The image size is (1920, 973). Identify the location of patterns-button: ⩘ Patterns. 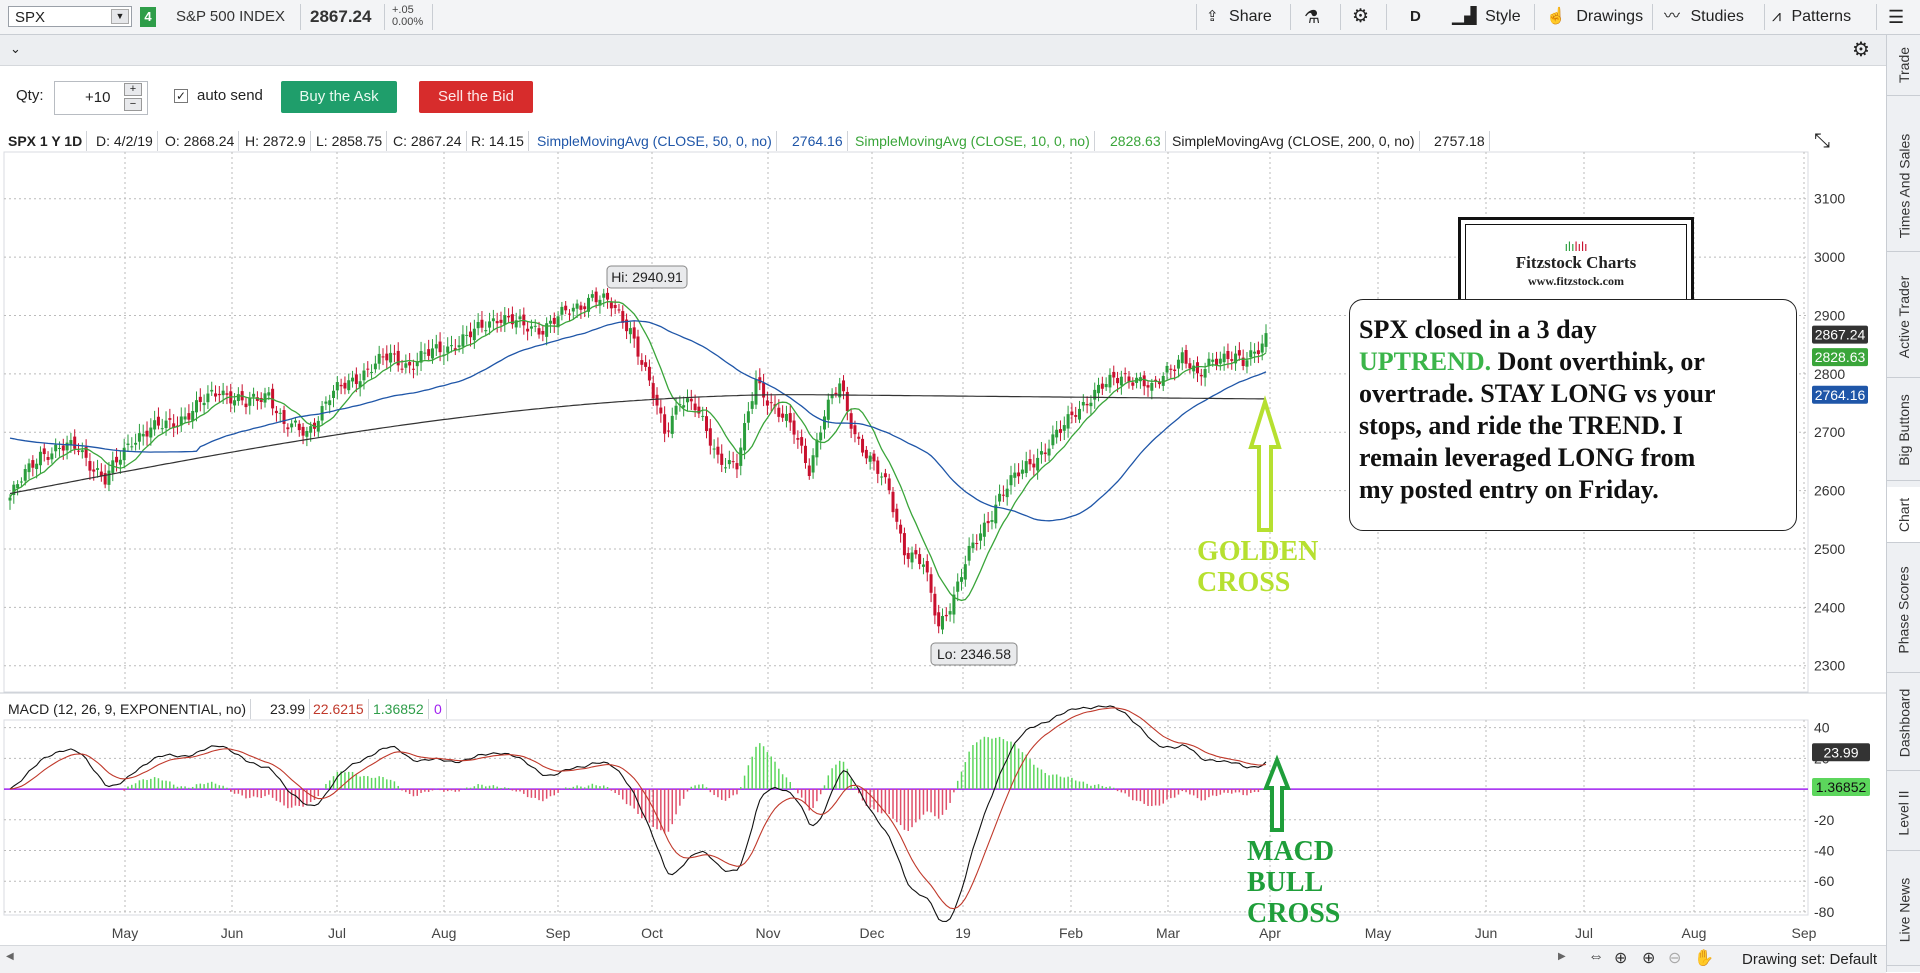
(1812, 16).